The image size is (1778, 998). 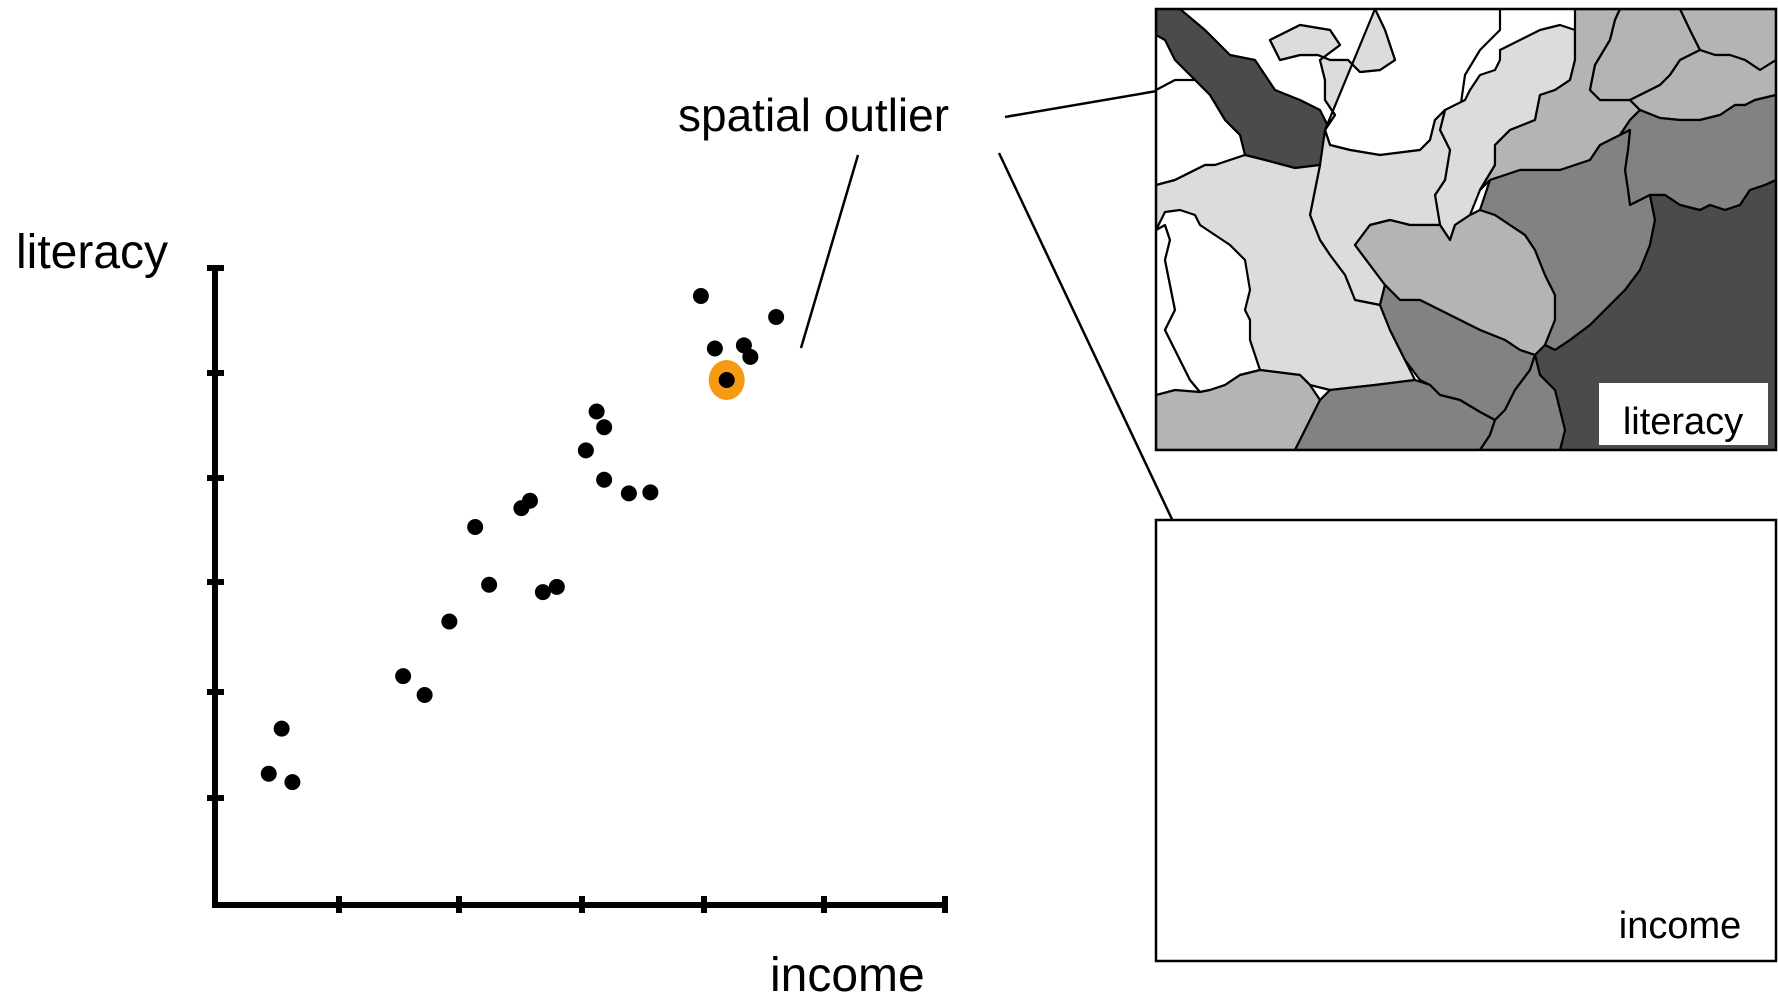 What do you see at coordinates (847, 973) in the screenshot?
I see `x-axis-label: income` at bounding box center [847, 973].